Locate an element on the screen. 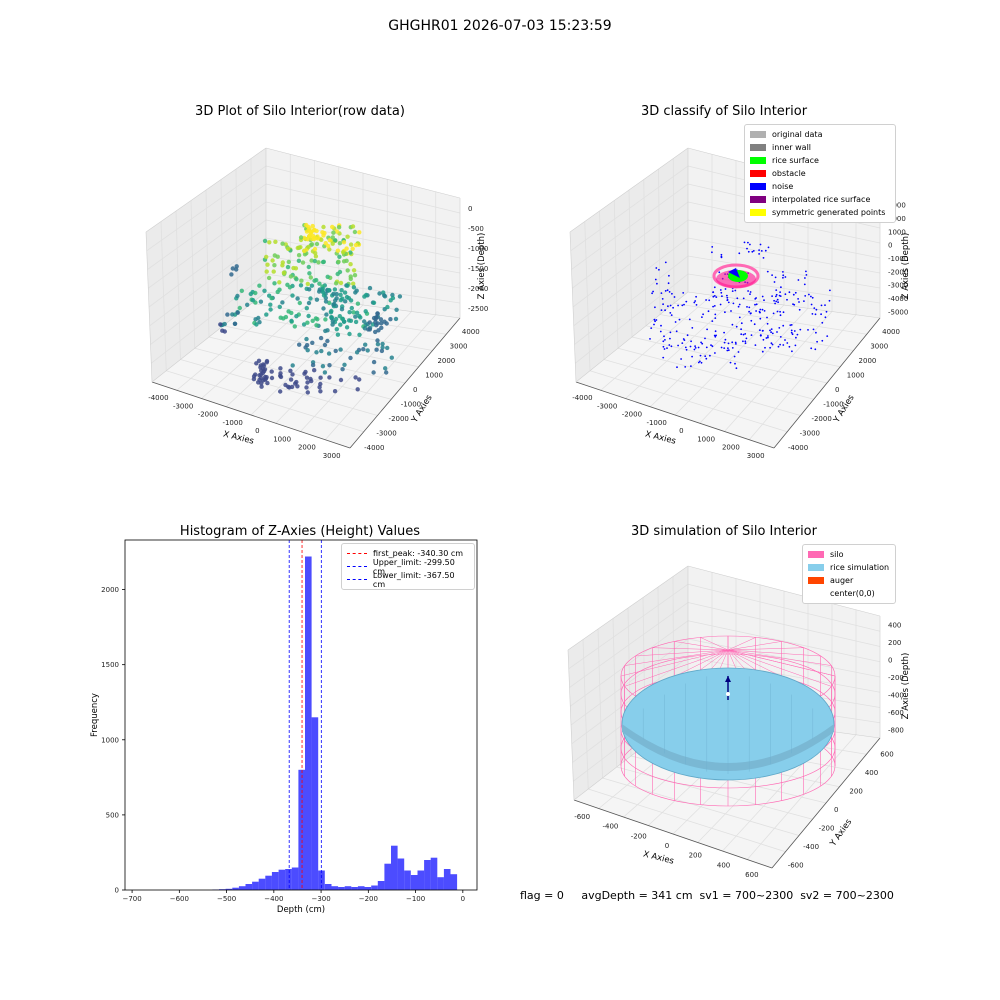  x-tick-label: 0 is located at coordinates (257, 431).